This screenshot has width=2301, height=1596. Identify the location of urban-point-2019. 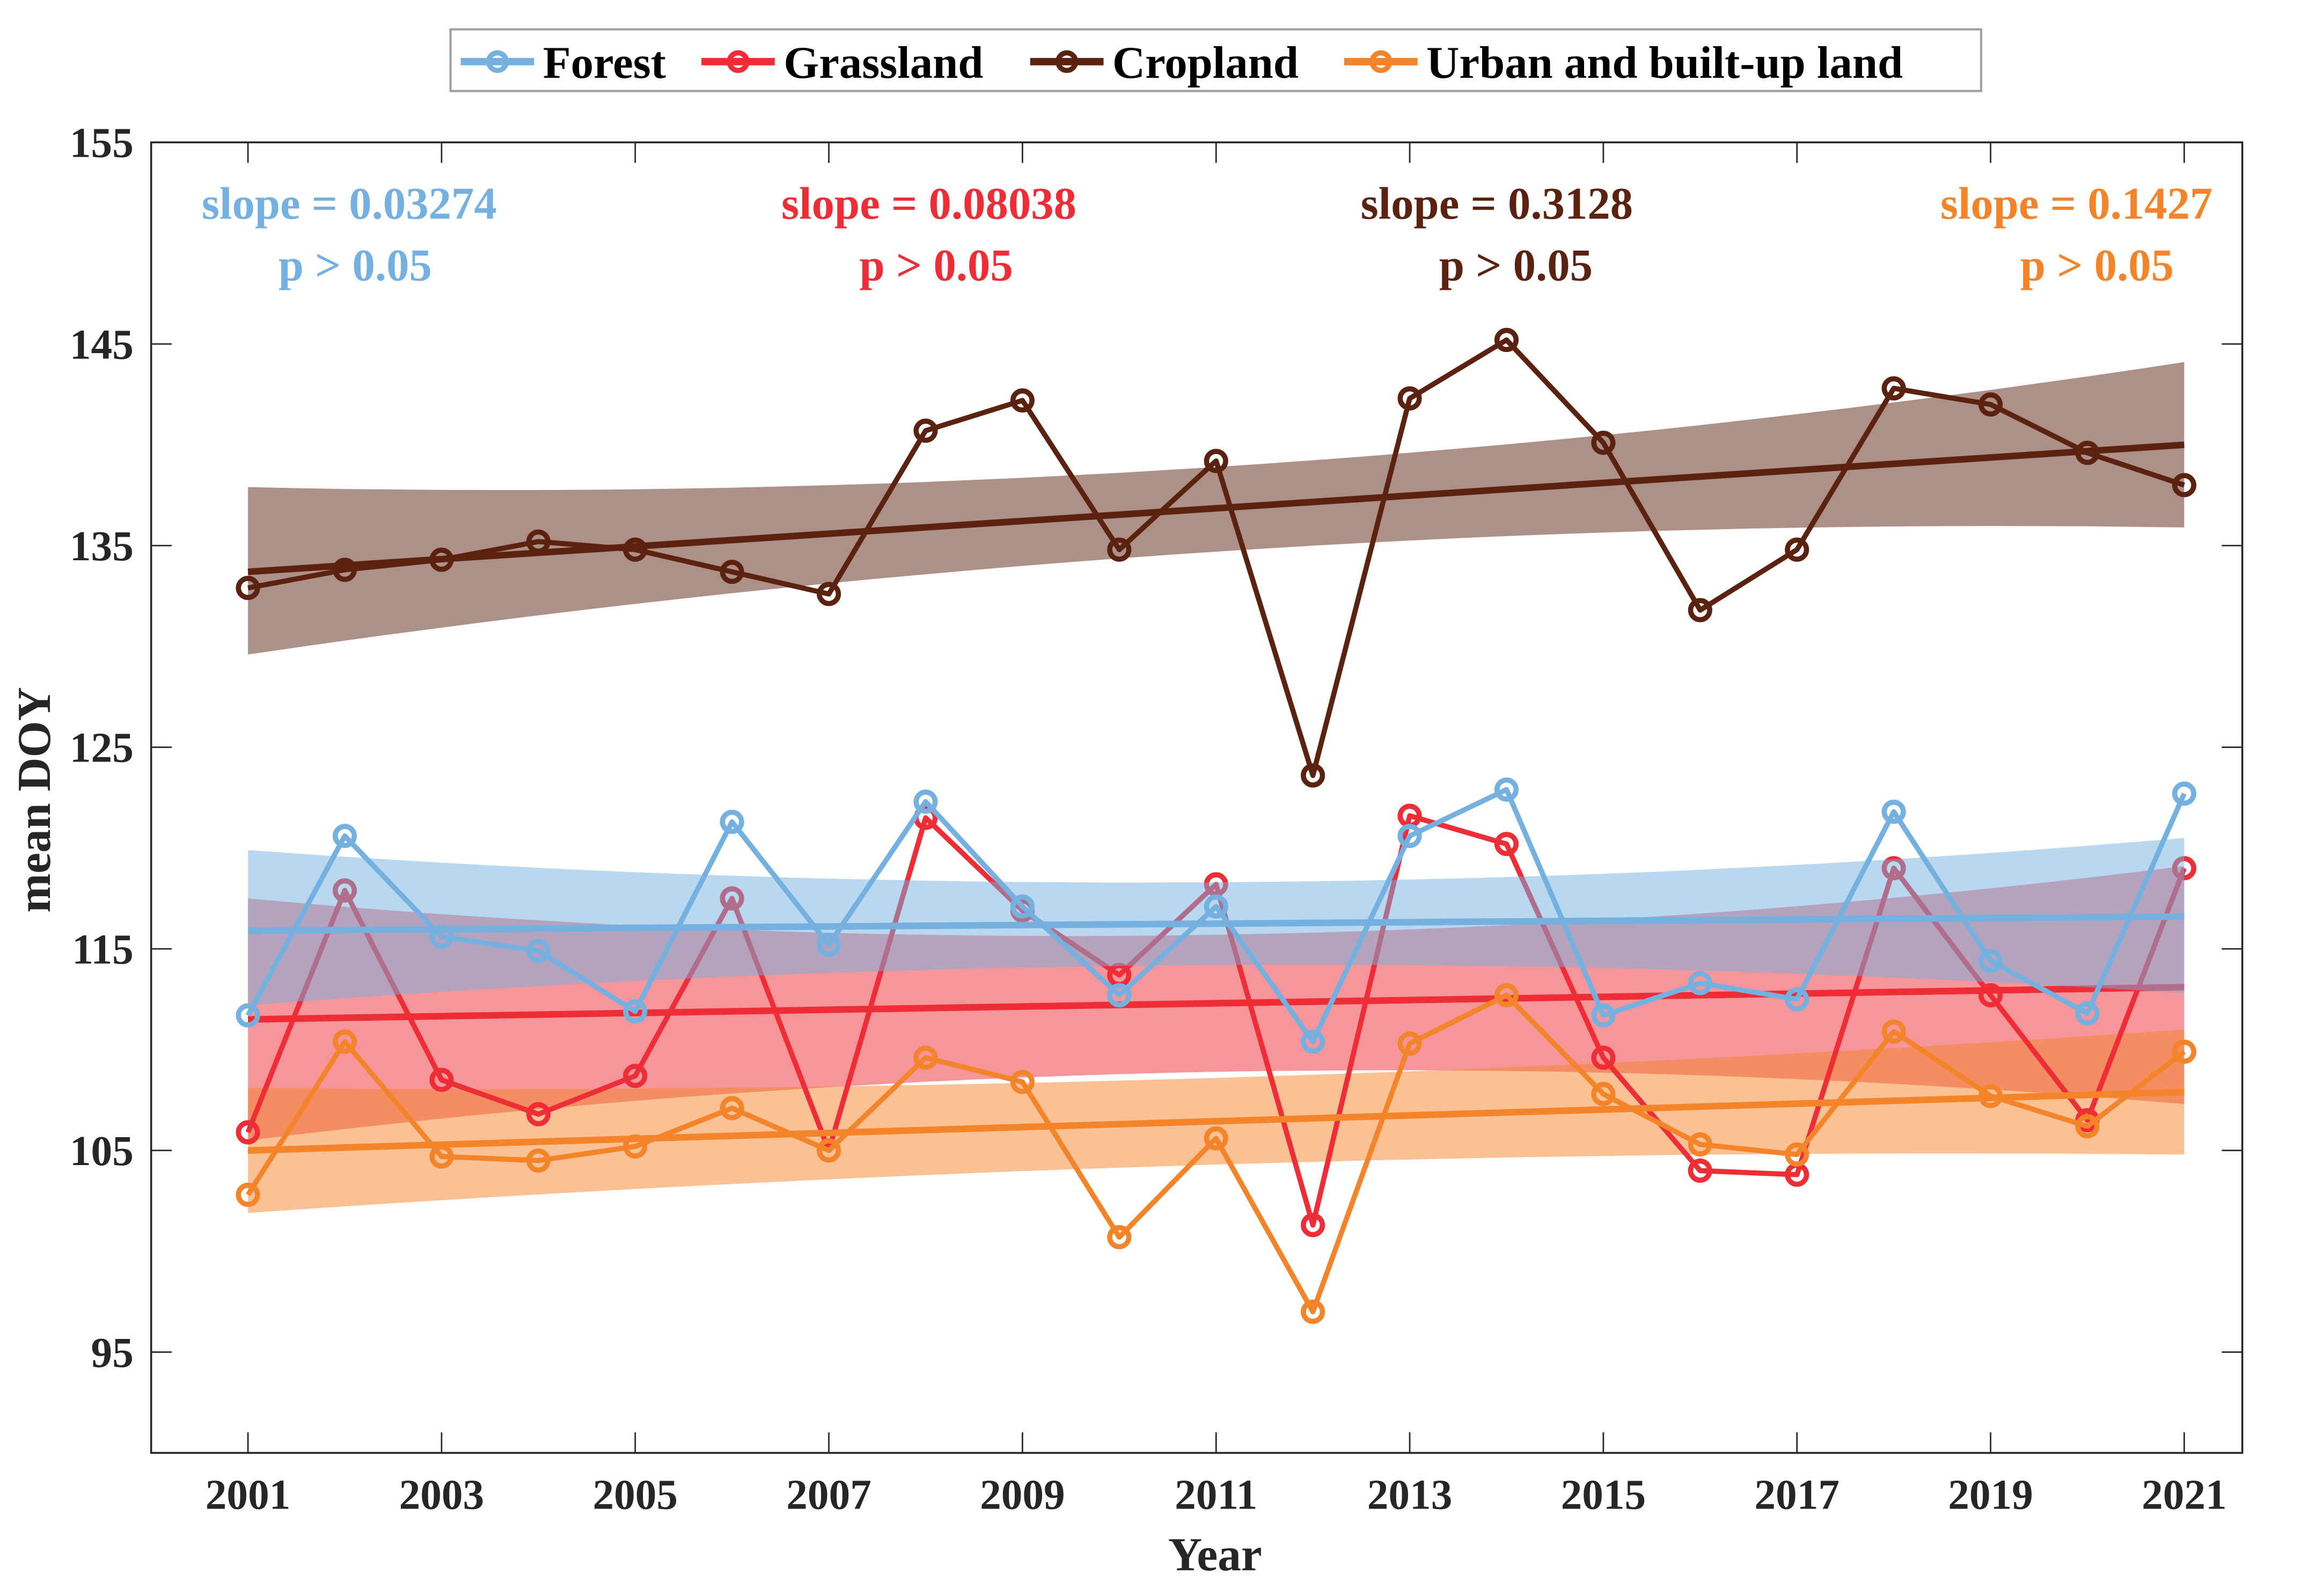
(1991, 1095).